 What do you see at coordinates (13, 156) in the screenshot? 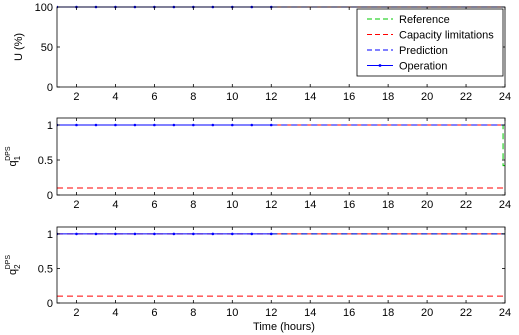
I see `y-axis-label: q1DPS` at bounding box center [13, 156].